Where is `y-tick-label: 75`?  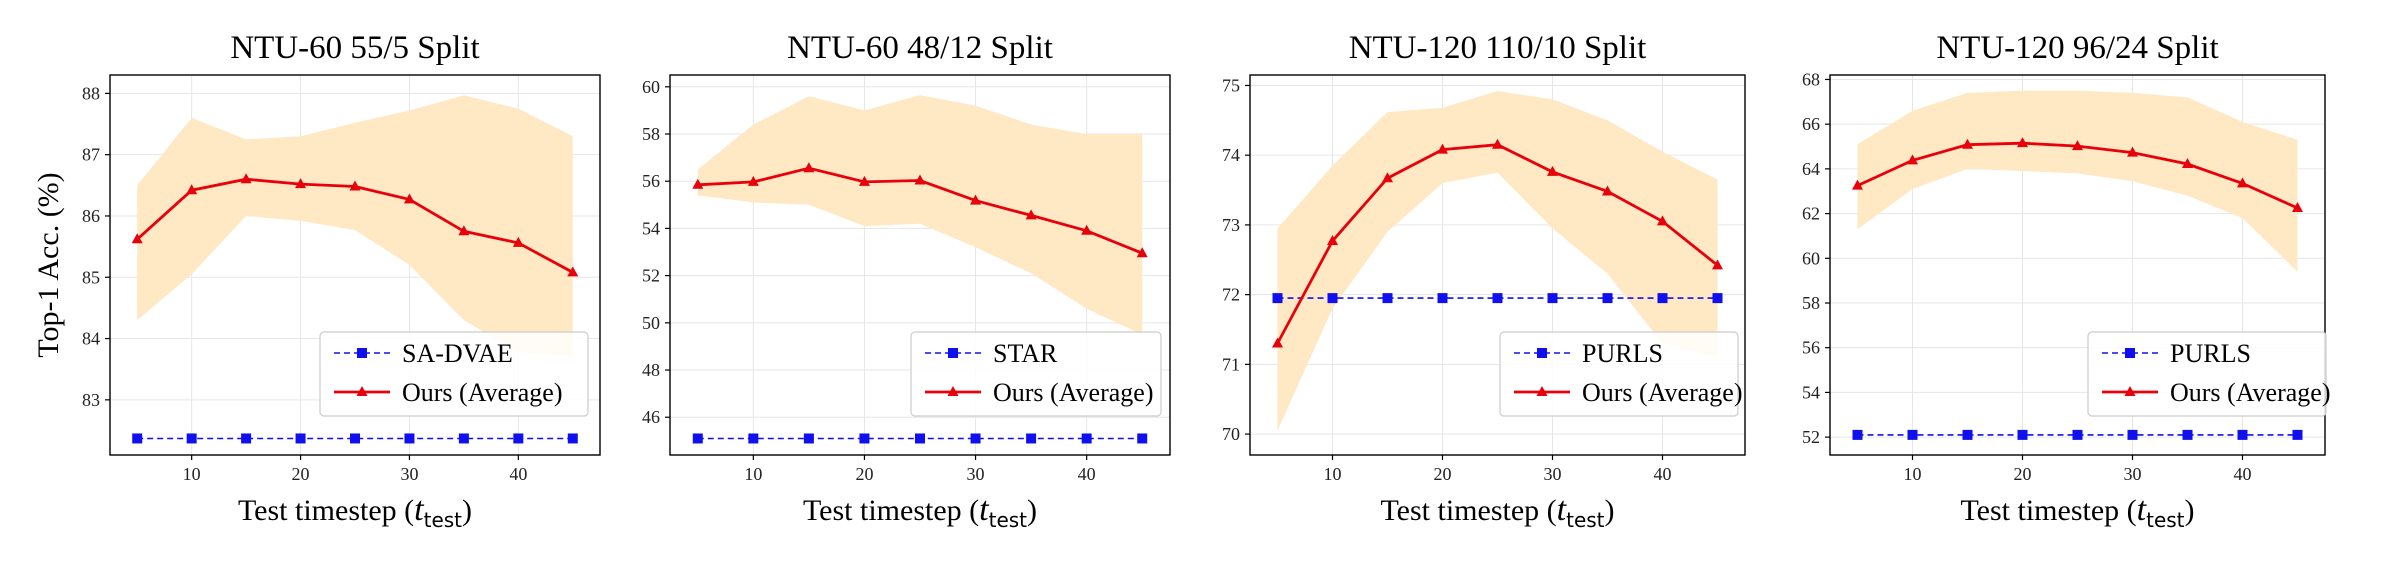 y-tick-label: 75 is located at coordinates (1231, 85).